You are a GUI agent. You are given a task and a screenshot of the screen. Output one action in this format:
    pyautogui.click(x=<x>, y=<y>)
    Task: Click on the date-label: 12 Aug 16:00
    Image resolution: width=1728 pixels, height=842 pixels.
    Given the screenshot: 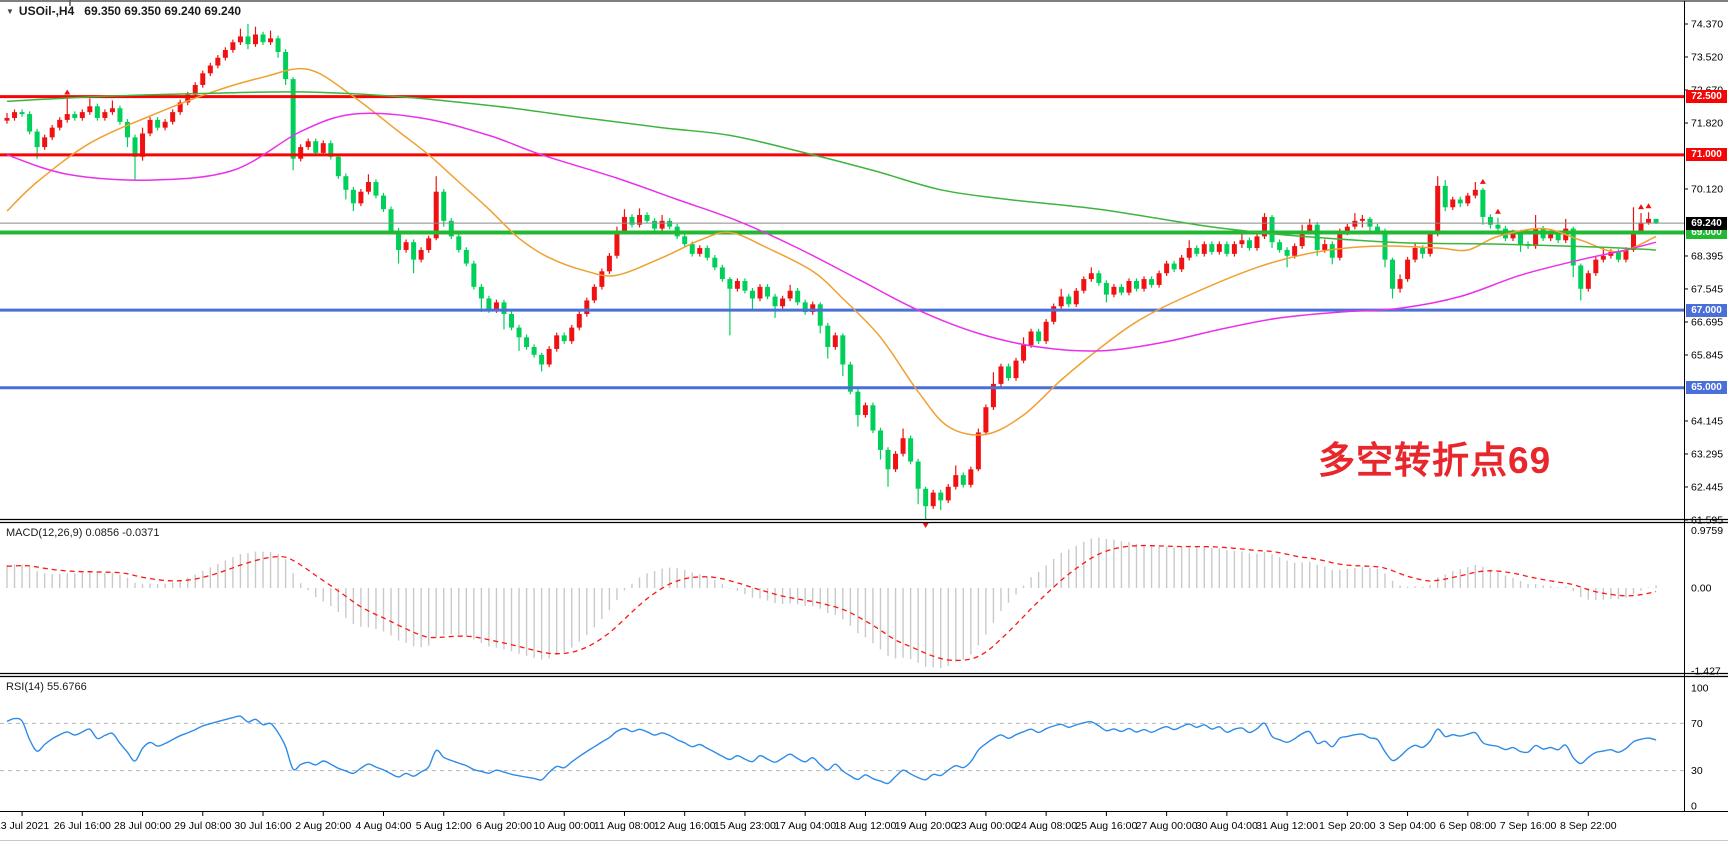 What is the action you would take?
    pyautogui.click(x=685, y=826)
    